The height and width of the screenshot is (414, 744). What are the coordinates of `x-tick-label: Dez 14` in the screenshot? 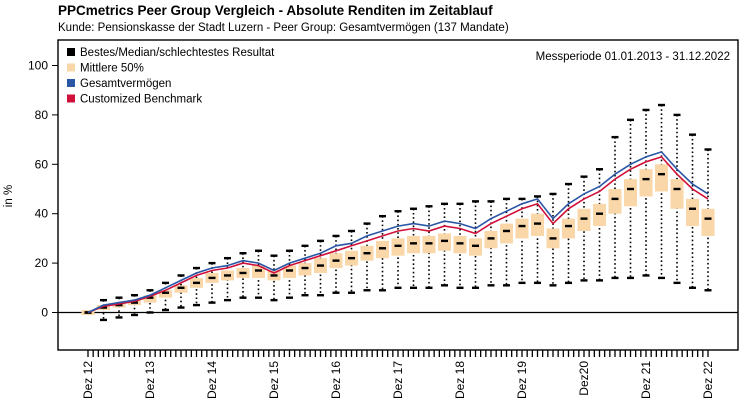 It's located at (212, 380).